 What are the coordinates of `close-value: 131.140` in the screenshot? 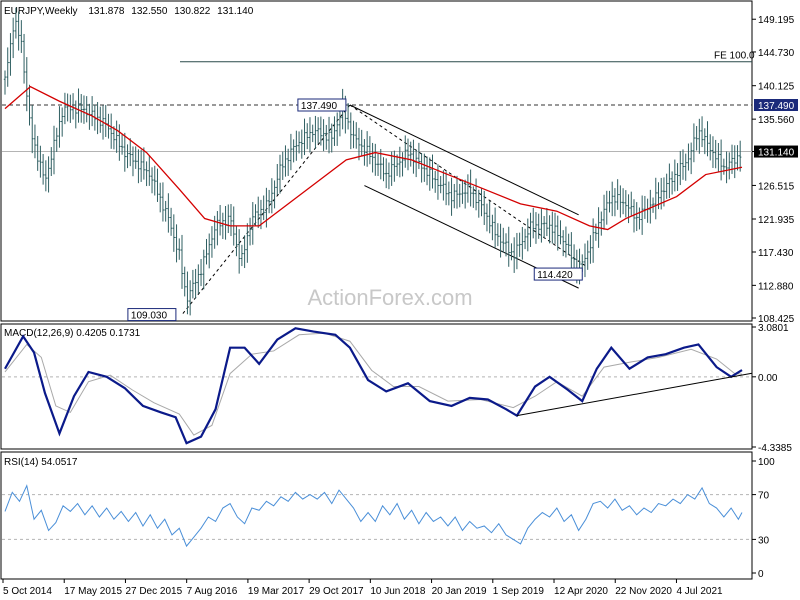 It's located at (235, 11).